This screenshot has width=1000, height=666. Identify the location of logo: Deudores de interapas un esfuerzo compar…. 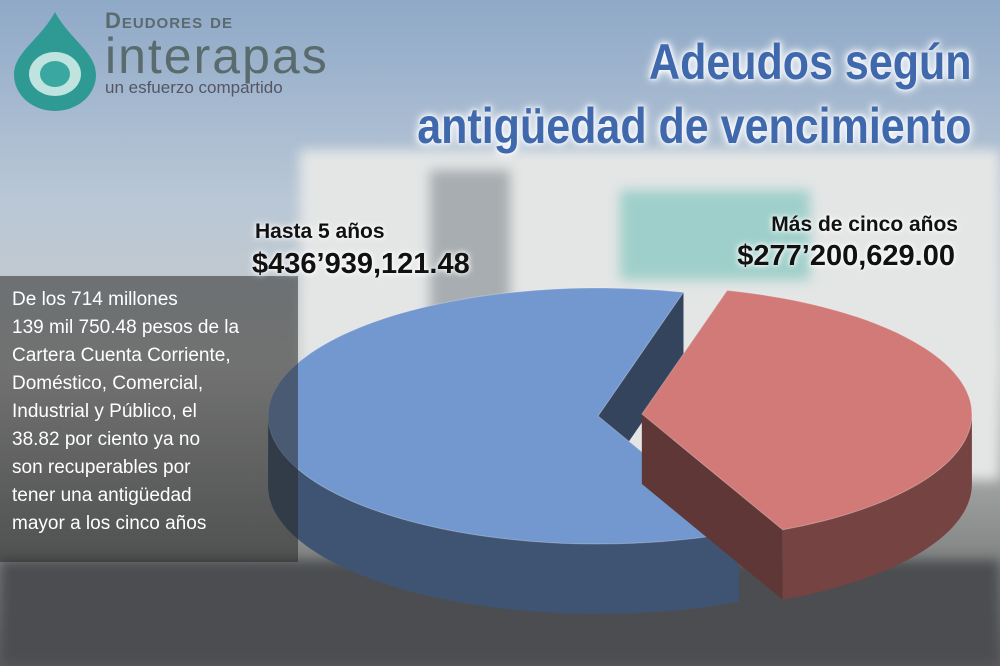
(217, 53).